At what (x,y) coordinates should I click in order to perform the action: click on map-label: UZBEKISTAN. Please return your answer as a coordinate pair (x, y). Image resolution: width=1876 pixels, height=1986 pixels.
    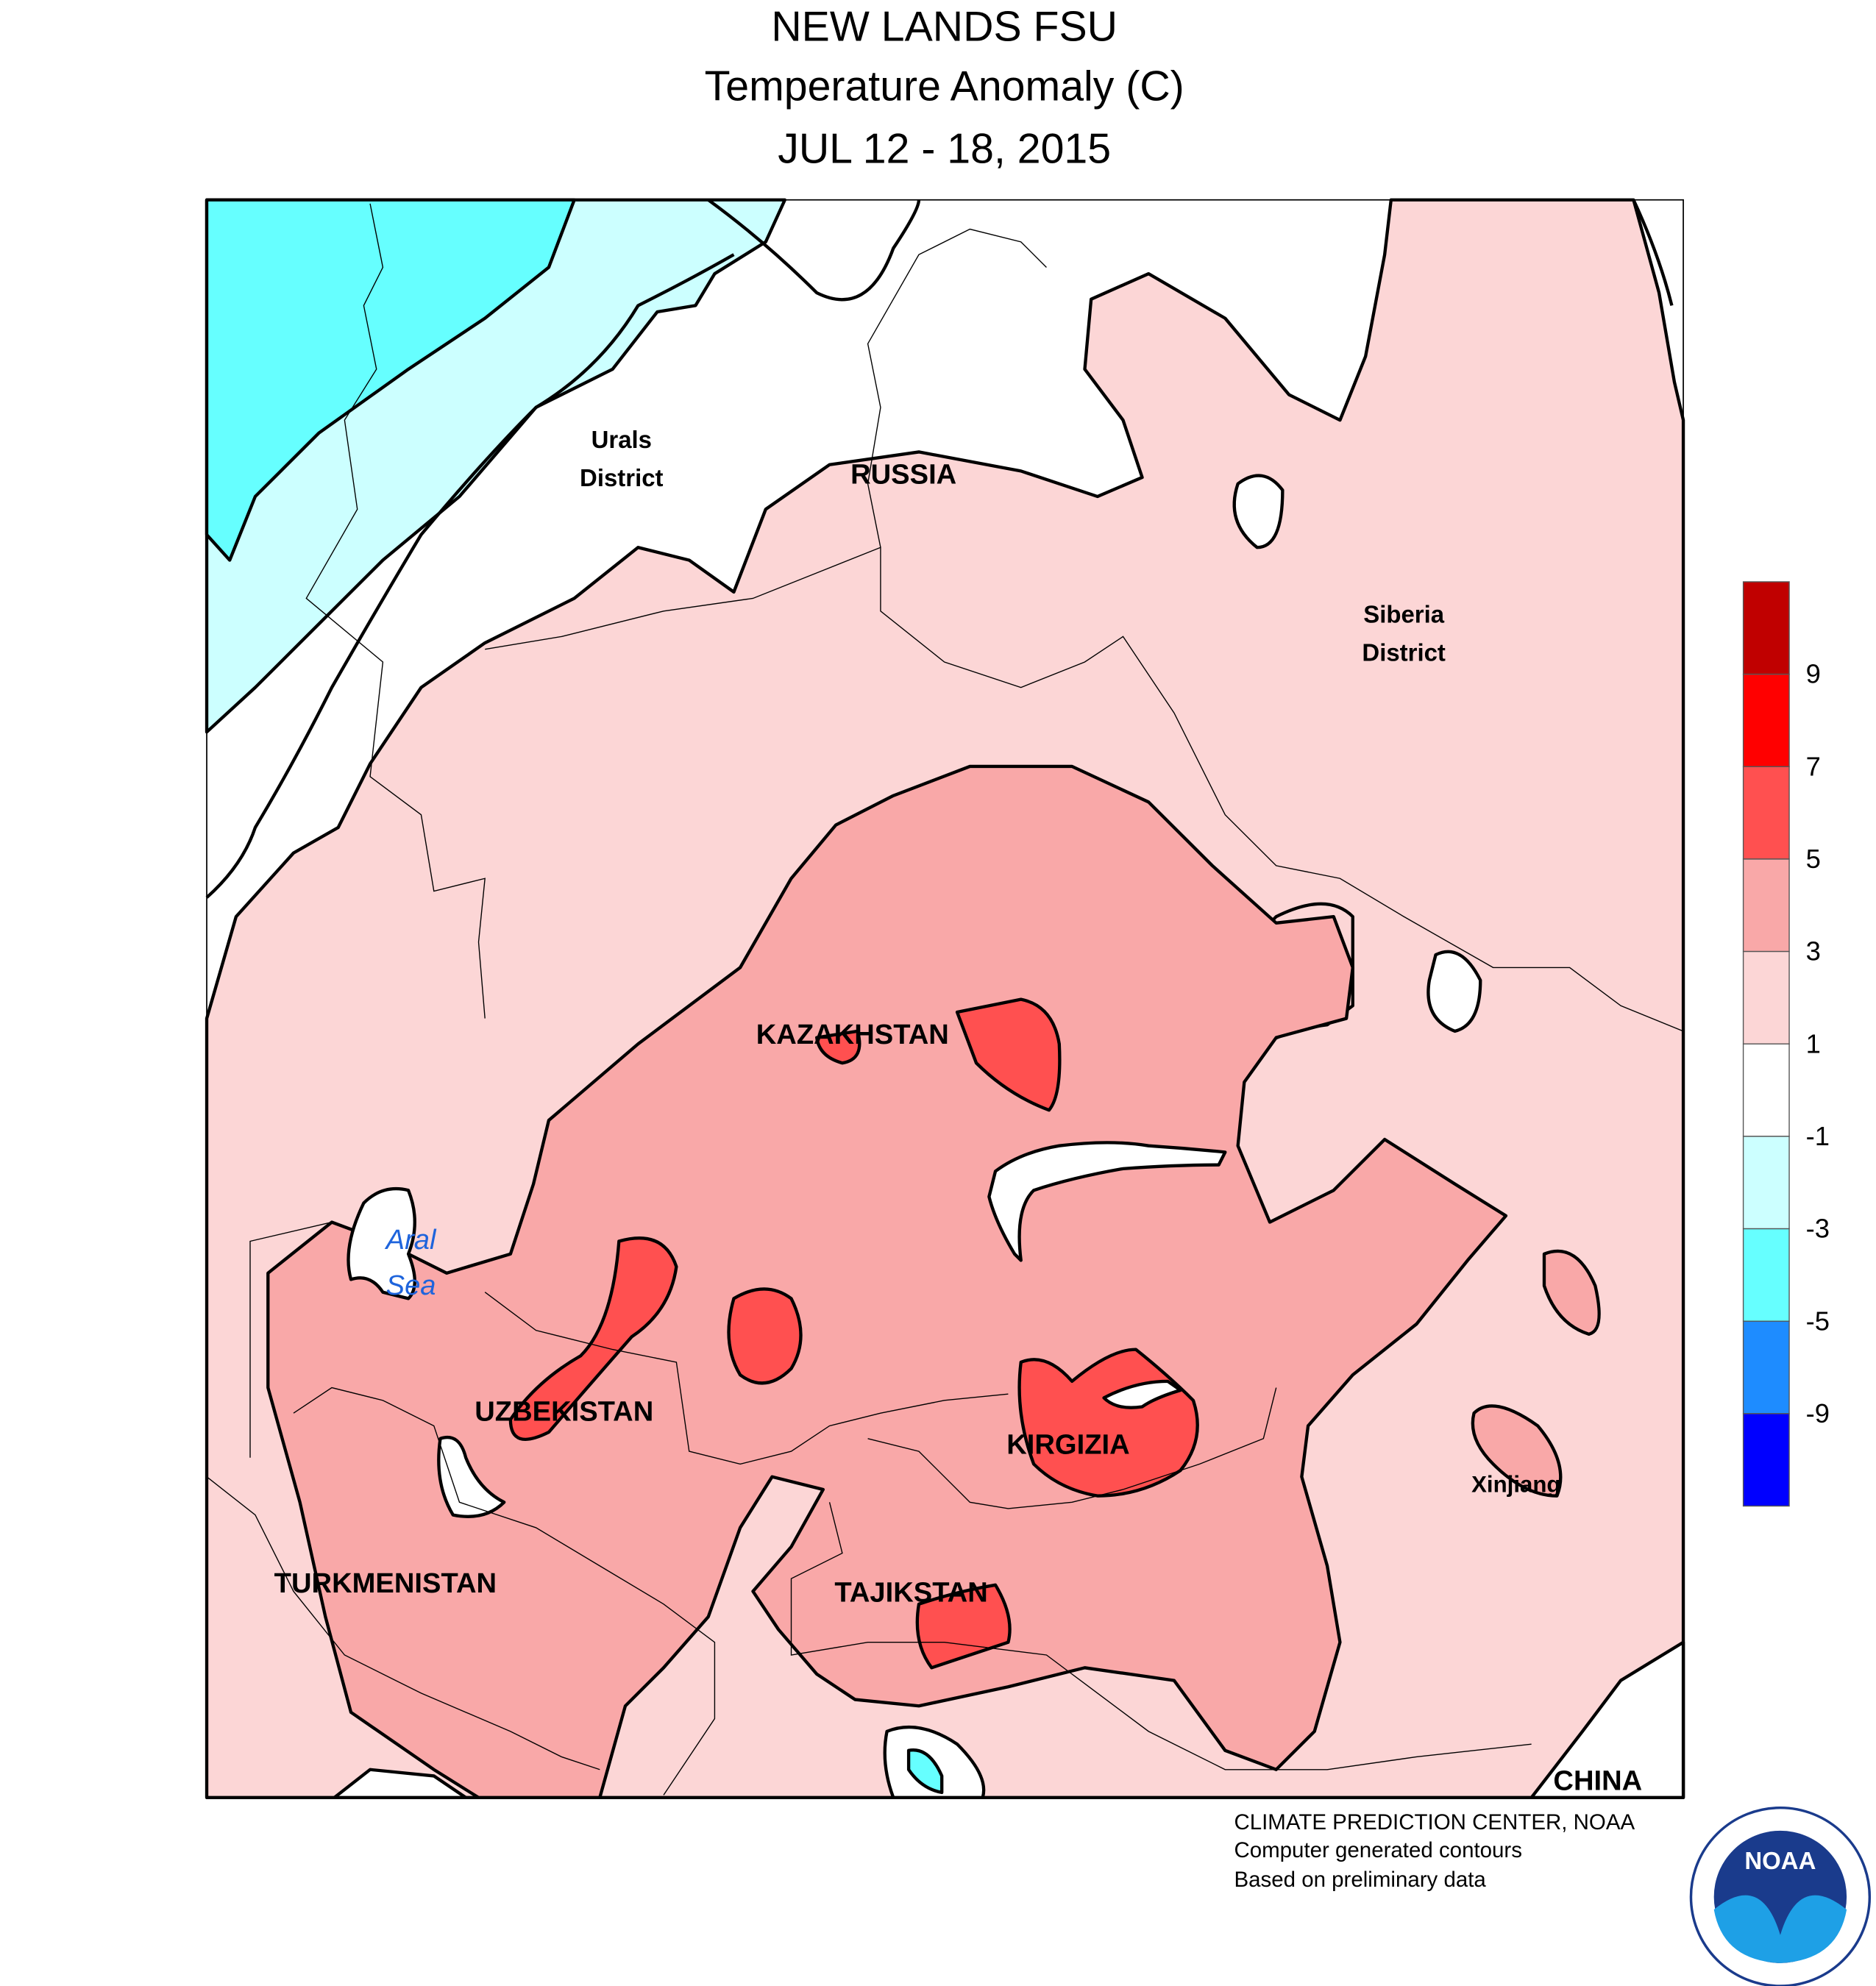
    Looking at the image, I should click on (564, 1412).